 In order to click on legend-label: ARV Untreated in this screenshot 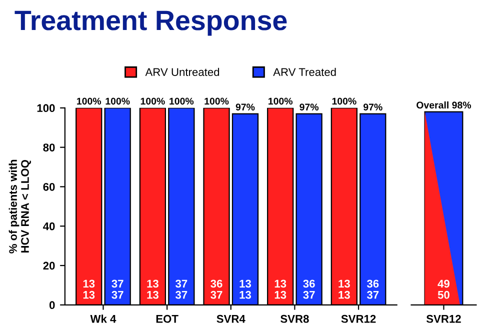, I will do `click(182, 72)`.